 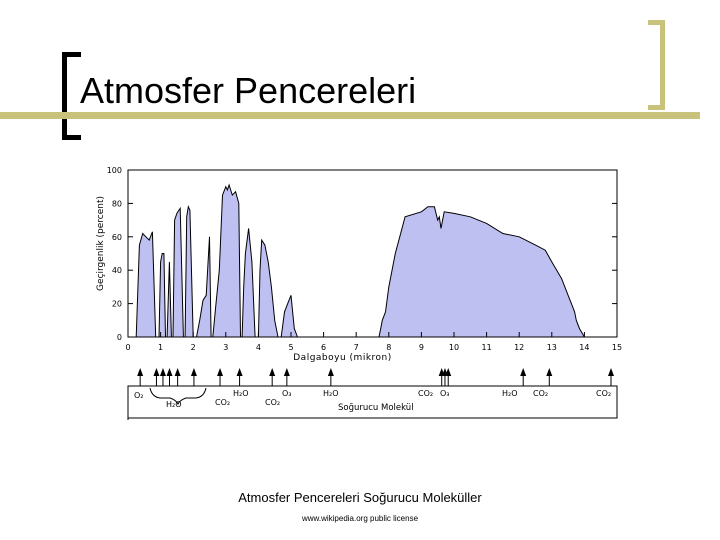 What do you see at coordinates (388, 347) in the screenshot?
I see `x-tick-label: 8` at bounding box center [388, 347].